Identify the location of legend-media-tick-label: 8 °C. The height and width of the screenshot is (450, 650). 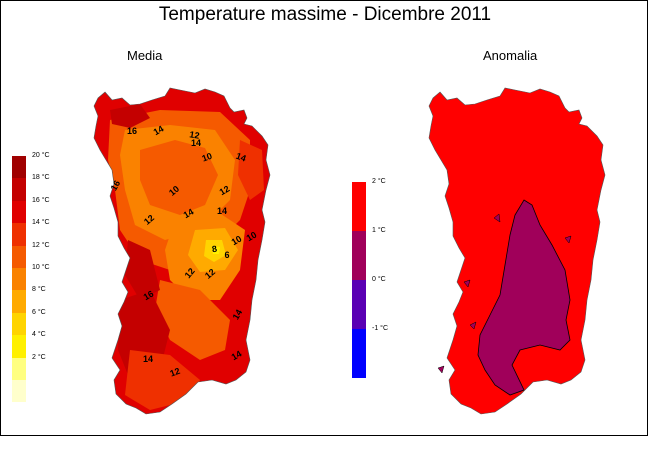
(39, 290).